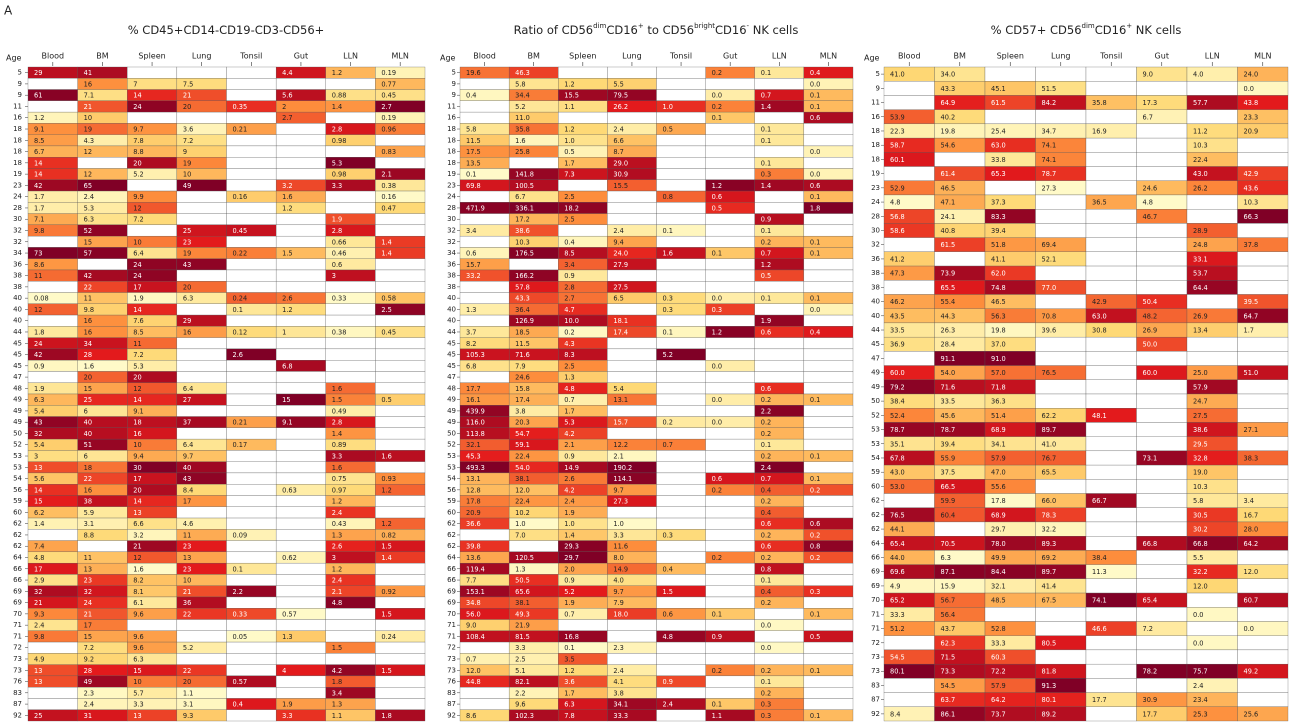 The width and height of the screenshot is (1290, 726). I want to click on cell-label: 7.1, so click(89, 96).